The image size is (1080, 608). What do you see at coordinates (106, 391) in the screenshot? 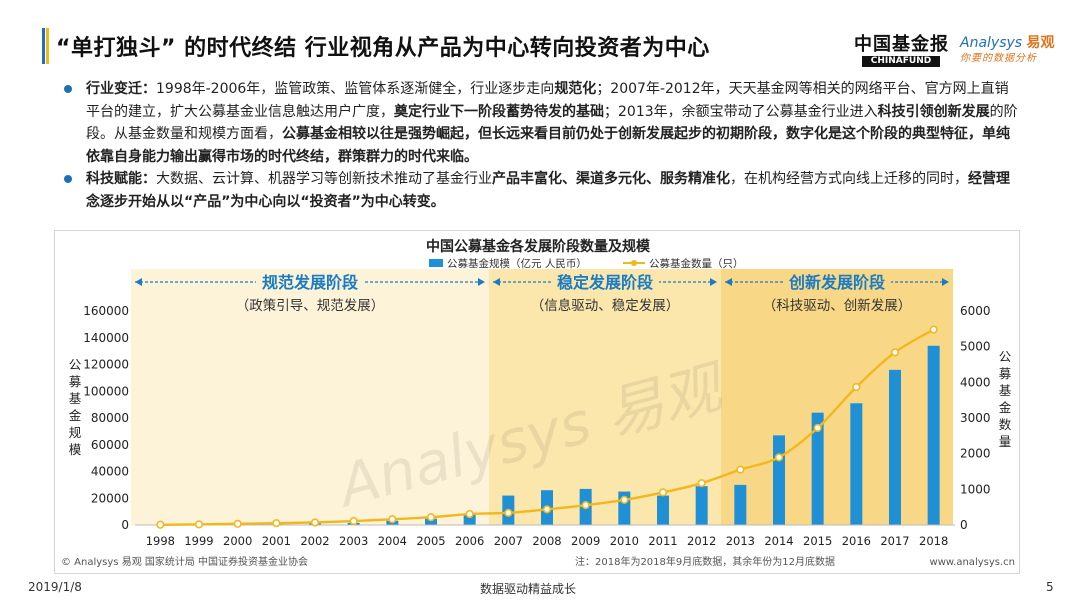
I see `y-left-tick-label: 100000` at bounding box center [106, 391].